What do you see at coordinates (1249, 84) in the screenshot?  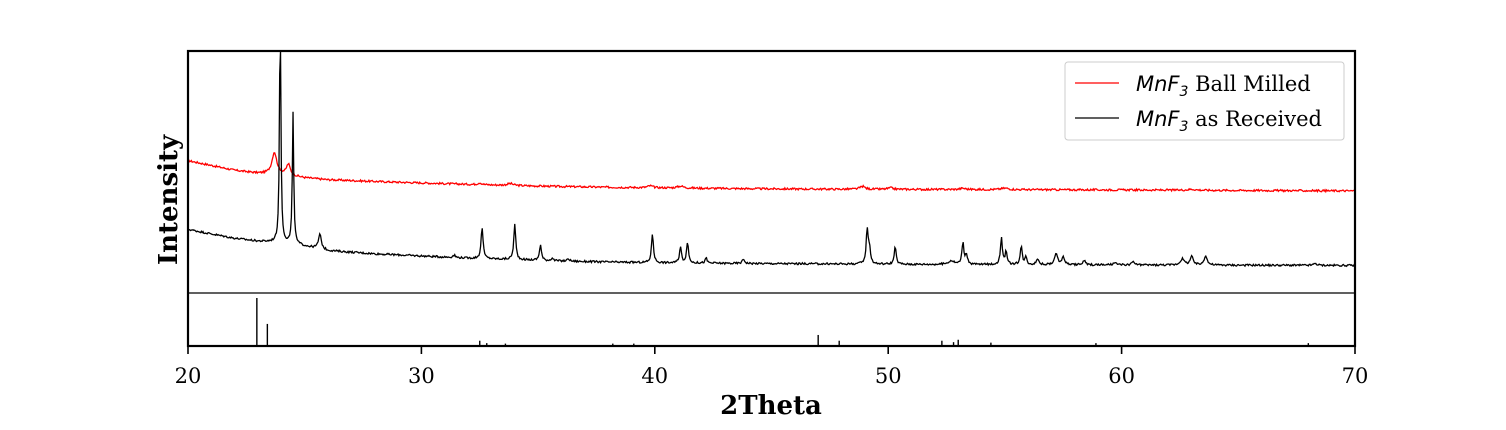 I see `legend-text-ball-milled: Ball Milled` at bounding box center [1249, 84].